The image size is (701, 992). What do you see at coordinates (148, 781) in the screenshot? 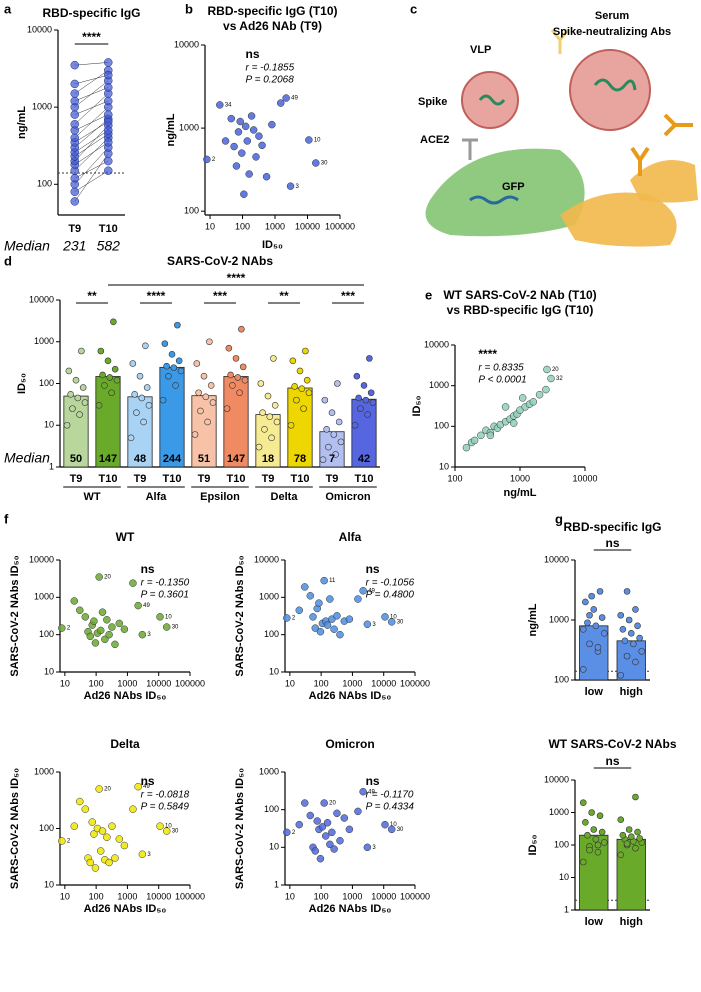
I see `stat-label: ns` at bounding box center [148, 781].